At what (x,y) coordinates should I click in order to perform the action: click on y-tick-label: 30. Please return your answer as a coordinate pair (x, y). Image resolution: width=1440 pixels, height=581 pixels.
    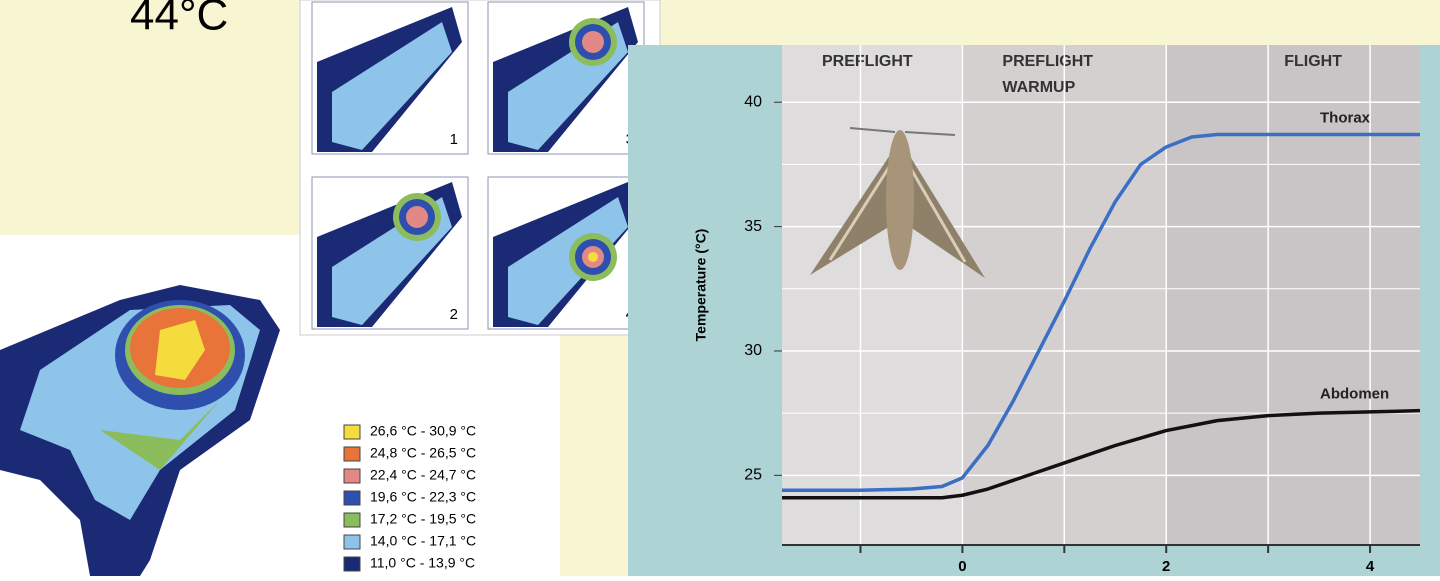
    Looking at the image, I should click on (753, 350).